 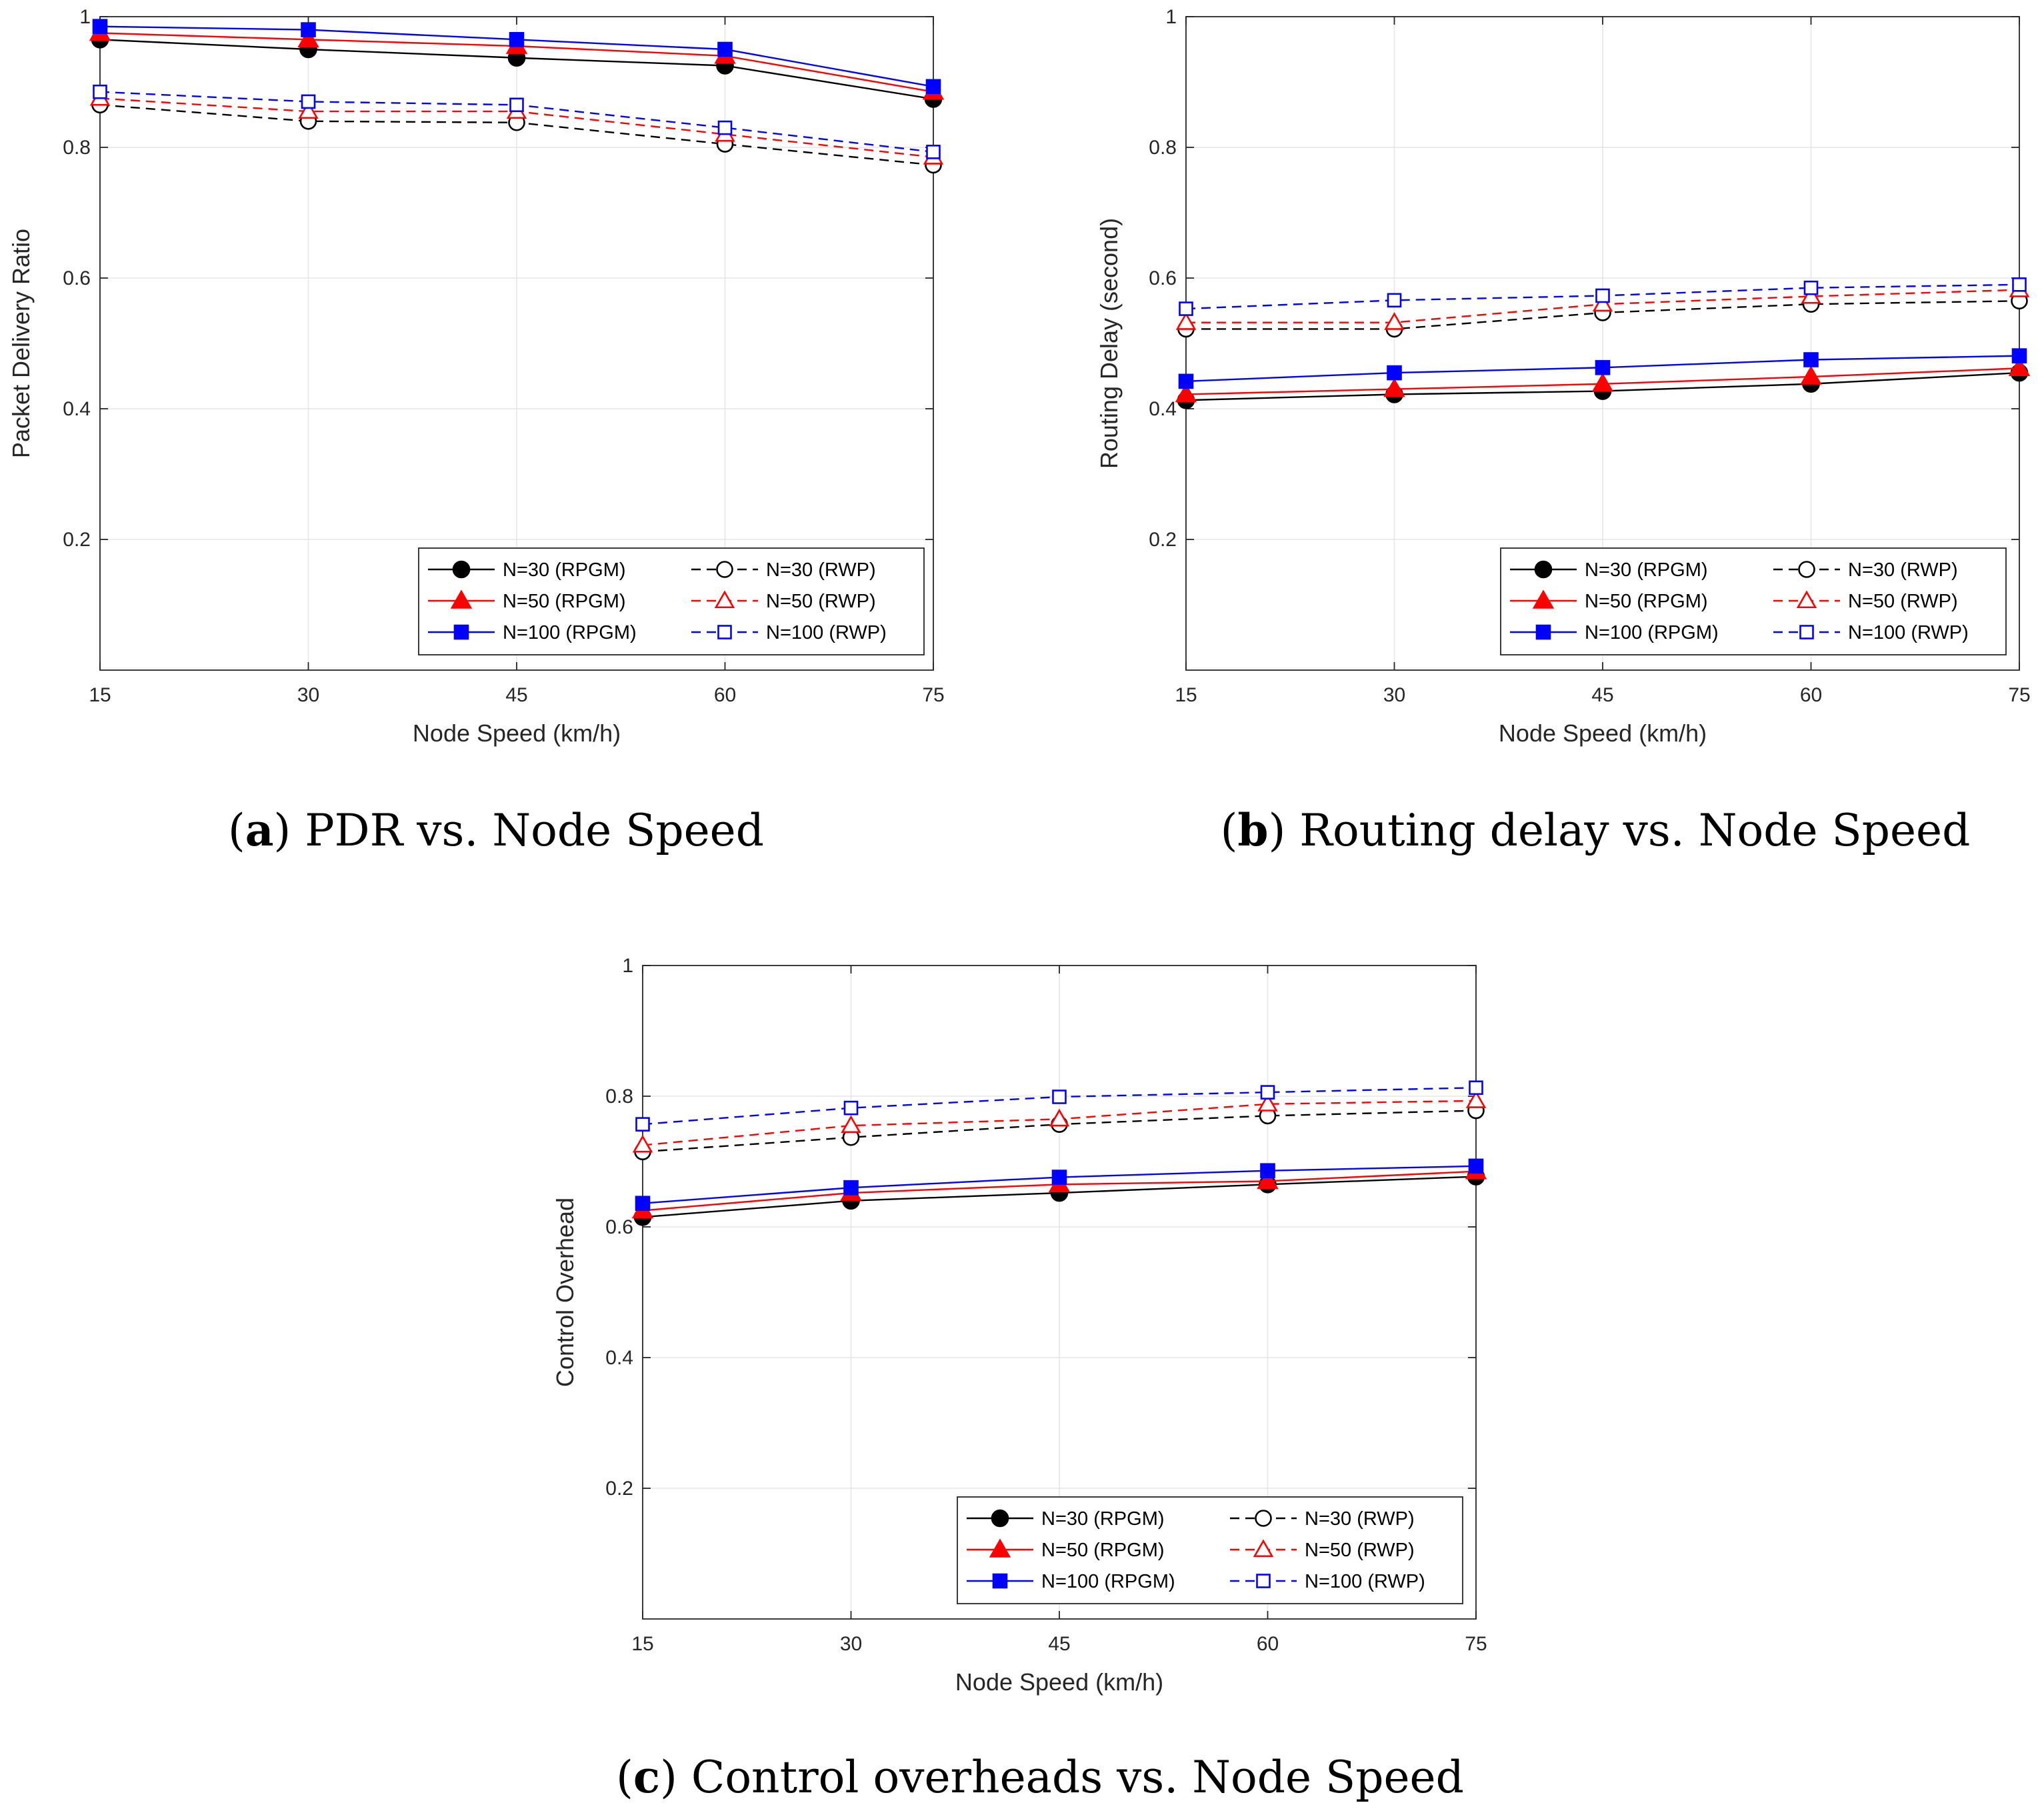 I want to click on figure-caption: (a) PDR vs. Node Speed, so click(x=496, y=830).